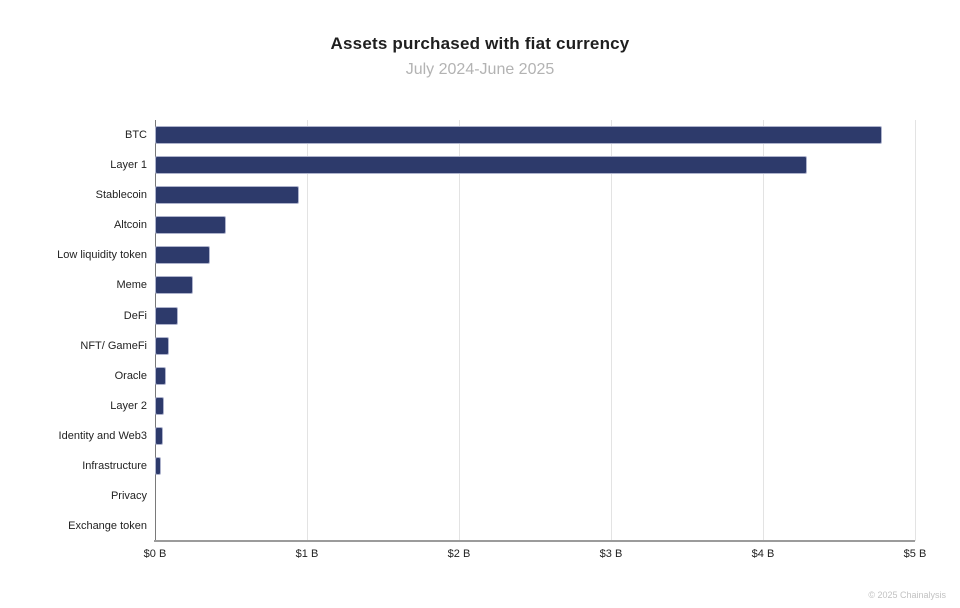 This screenshot has height=608, width=960. What do you see at coordinates (182, 255) in the screenshot?
I see `bar-low-liquidity-token` at bounding box center [182, 255].